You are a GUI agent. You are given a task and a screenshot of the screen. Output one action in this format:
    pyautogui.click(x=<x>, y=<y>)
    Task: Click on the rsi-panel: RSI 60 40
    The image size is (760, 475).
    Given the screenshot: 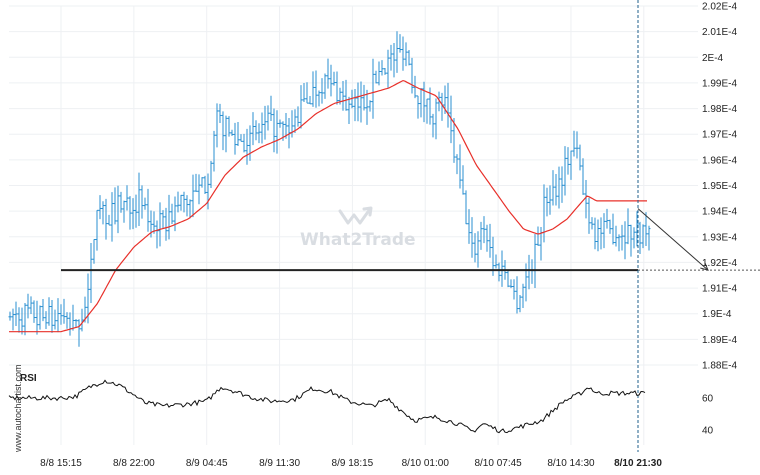 What is the action you would take?
    pyautogui.click(x=361, y=405)
    